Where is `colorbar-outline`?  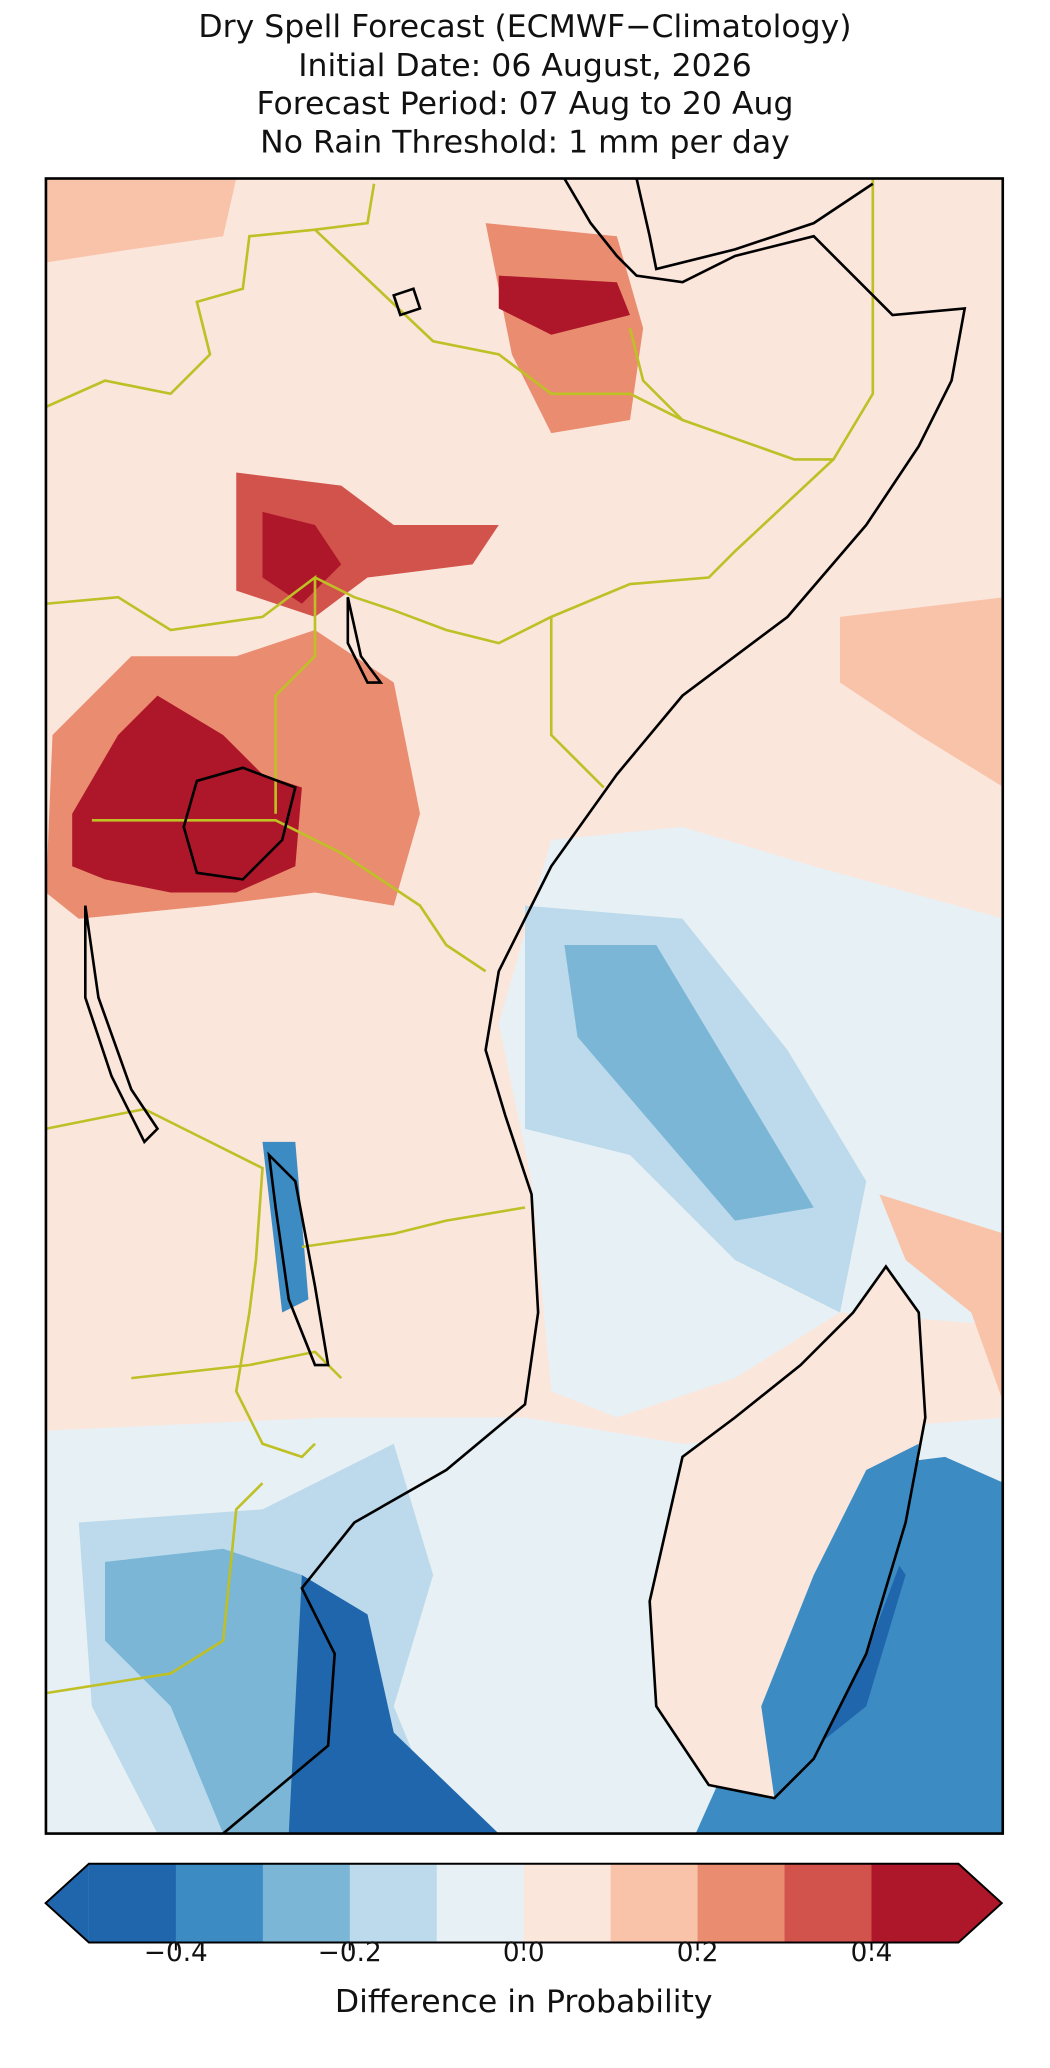 colorbar-outline is located at coordinates (524, 1903).